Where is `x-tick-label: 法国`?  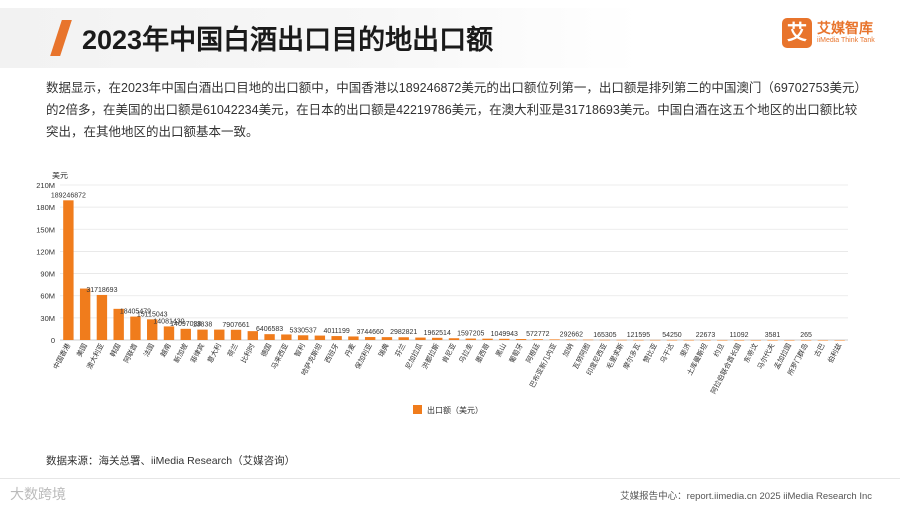
x-tick-label: 法国 is located at coordinates (148, 350).